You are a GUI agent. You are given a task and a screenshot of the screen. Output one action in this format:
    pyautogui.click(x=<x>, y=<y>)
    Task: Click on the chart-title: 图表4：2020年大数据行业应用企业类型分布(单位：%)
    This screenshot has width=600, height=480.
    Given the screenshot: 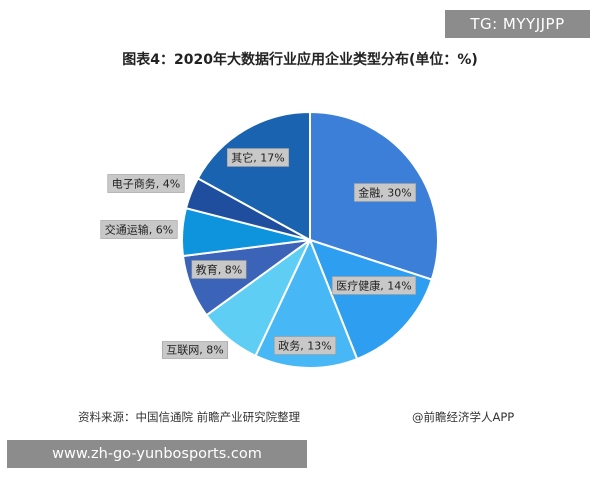 What is the action you would take?
    pyautogui.click(x=300, y=60)
    